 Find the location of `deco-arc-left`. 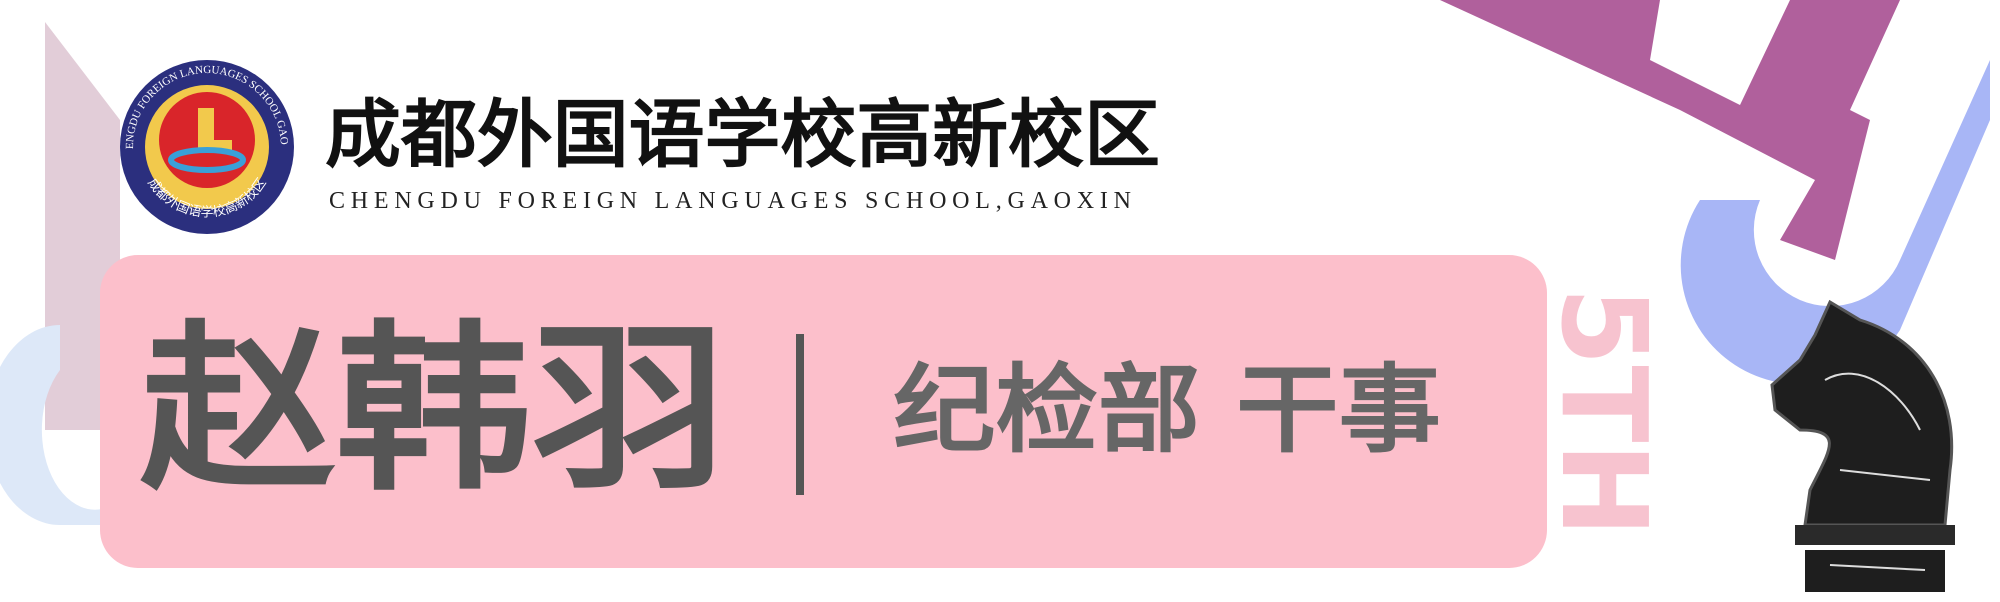

deco-arc-left is located at coordinates (65, 425).